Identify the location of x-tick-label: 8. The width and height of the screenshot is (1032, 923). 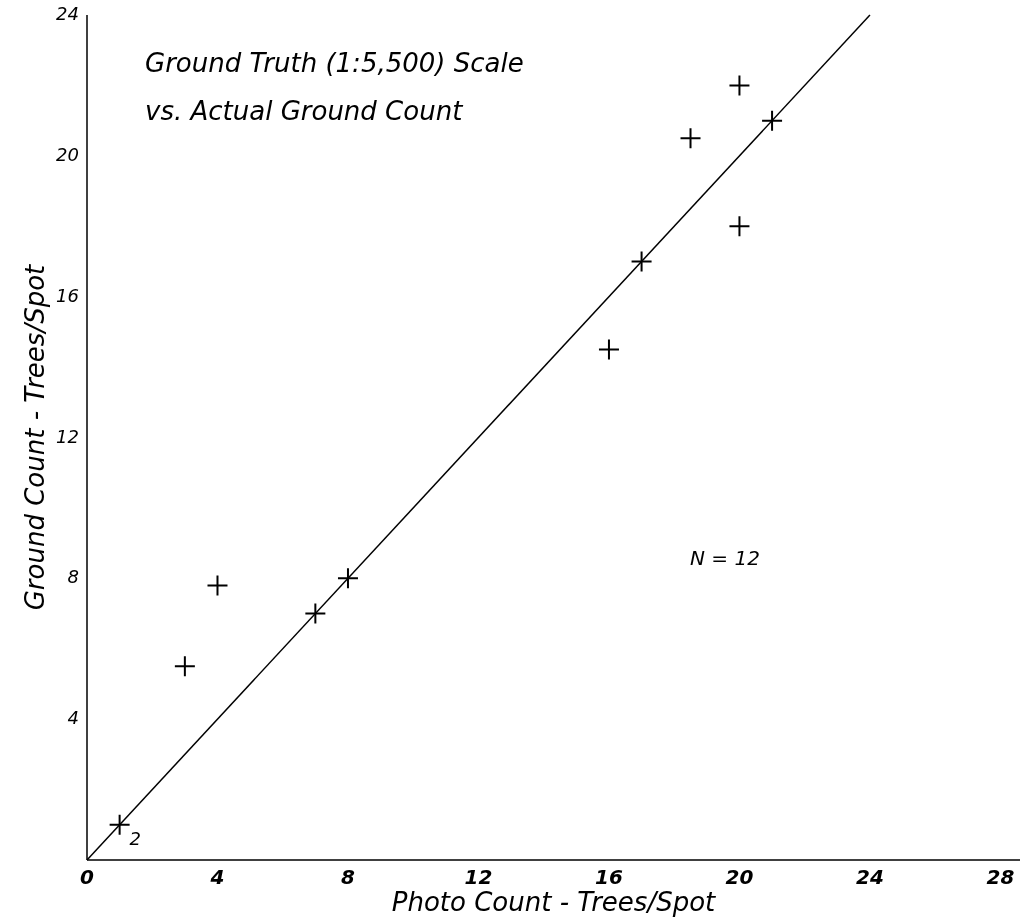
(348, 877).